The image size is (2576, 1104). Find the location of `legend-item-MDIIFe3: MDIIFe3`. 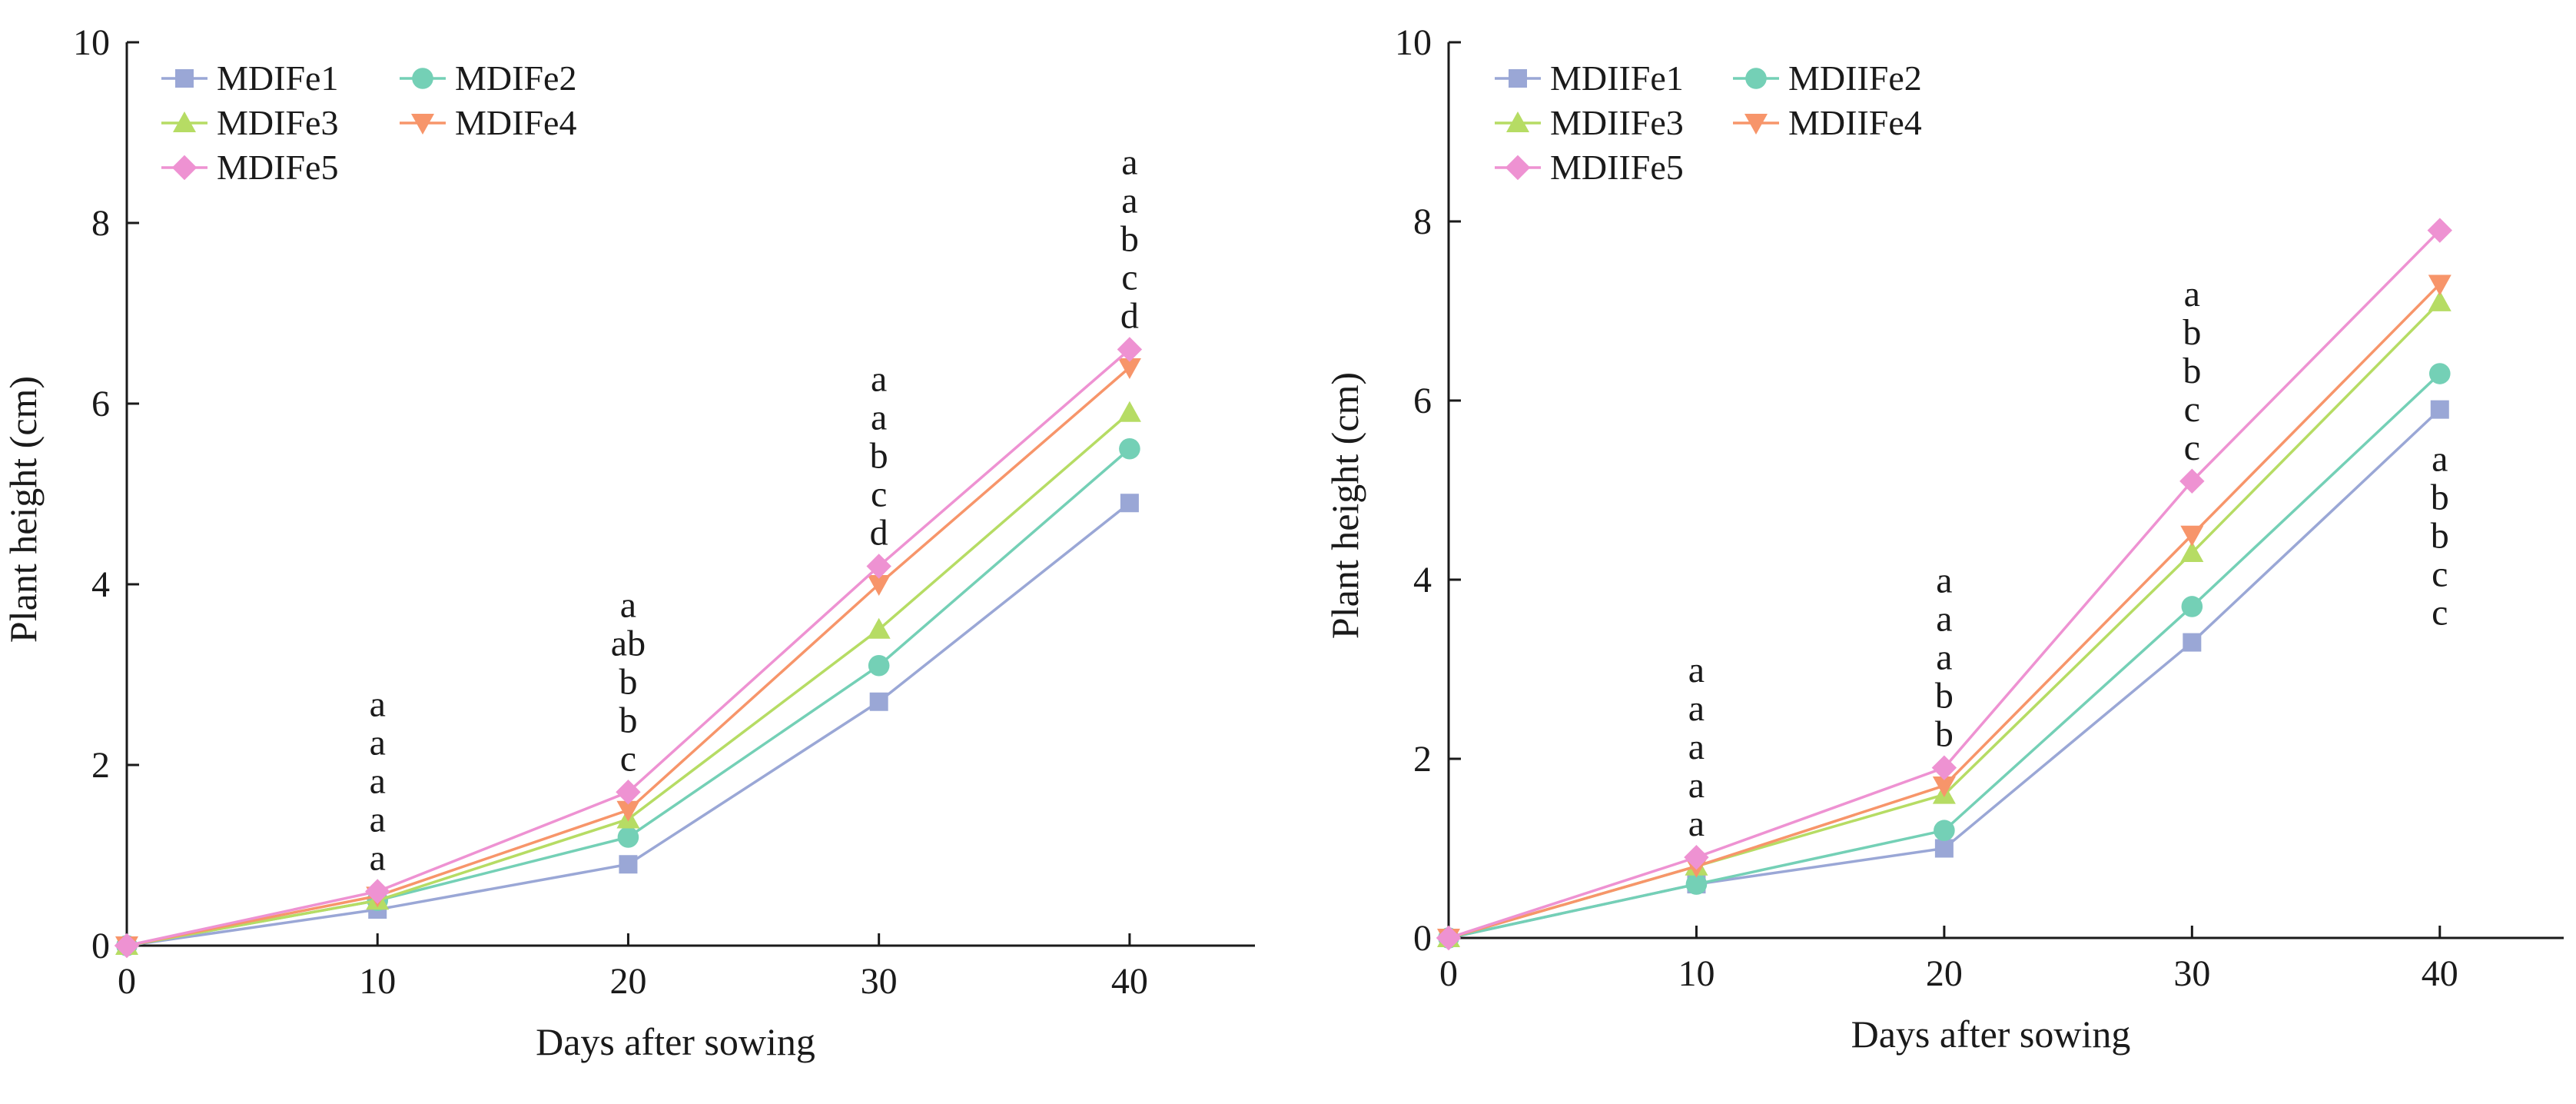

legend-item-MDIIFe3: MDIIFe3 is located at coordinates (1589, 123).